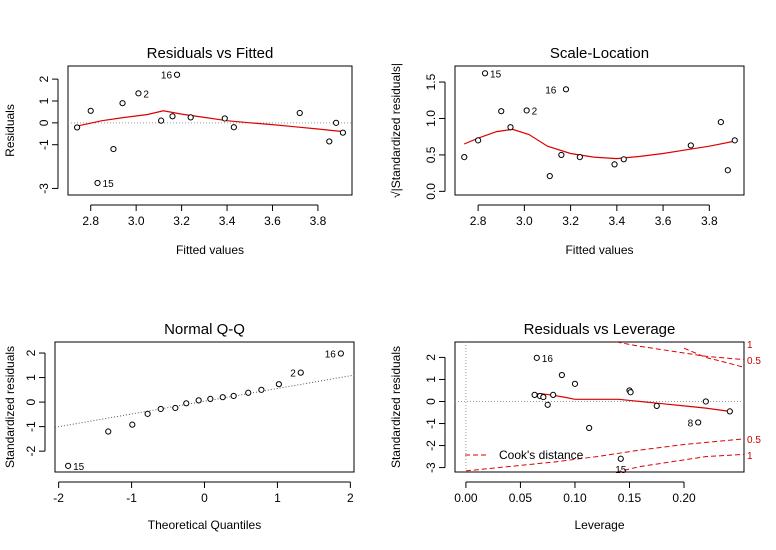 The width and height of the screenshot is (776, 550). I want to click on x-tick-label: 0.10, so click(575, 498).